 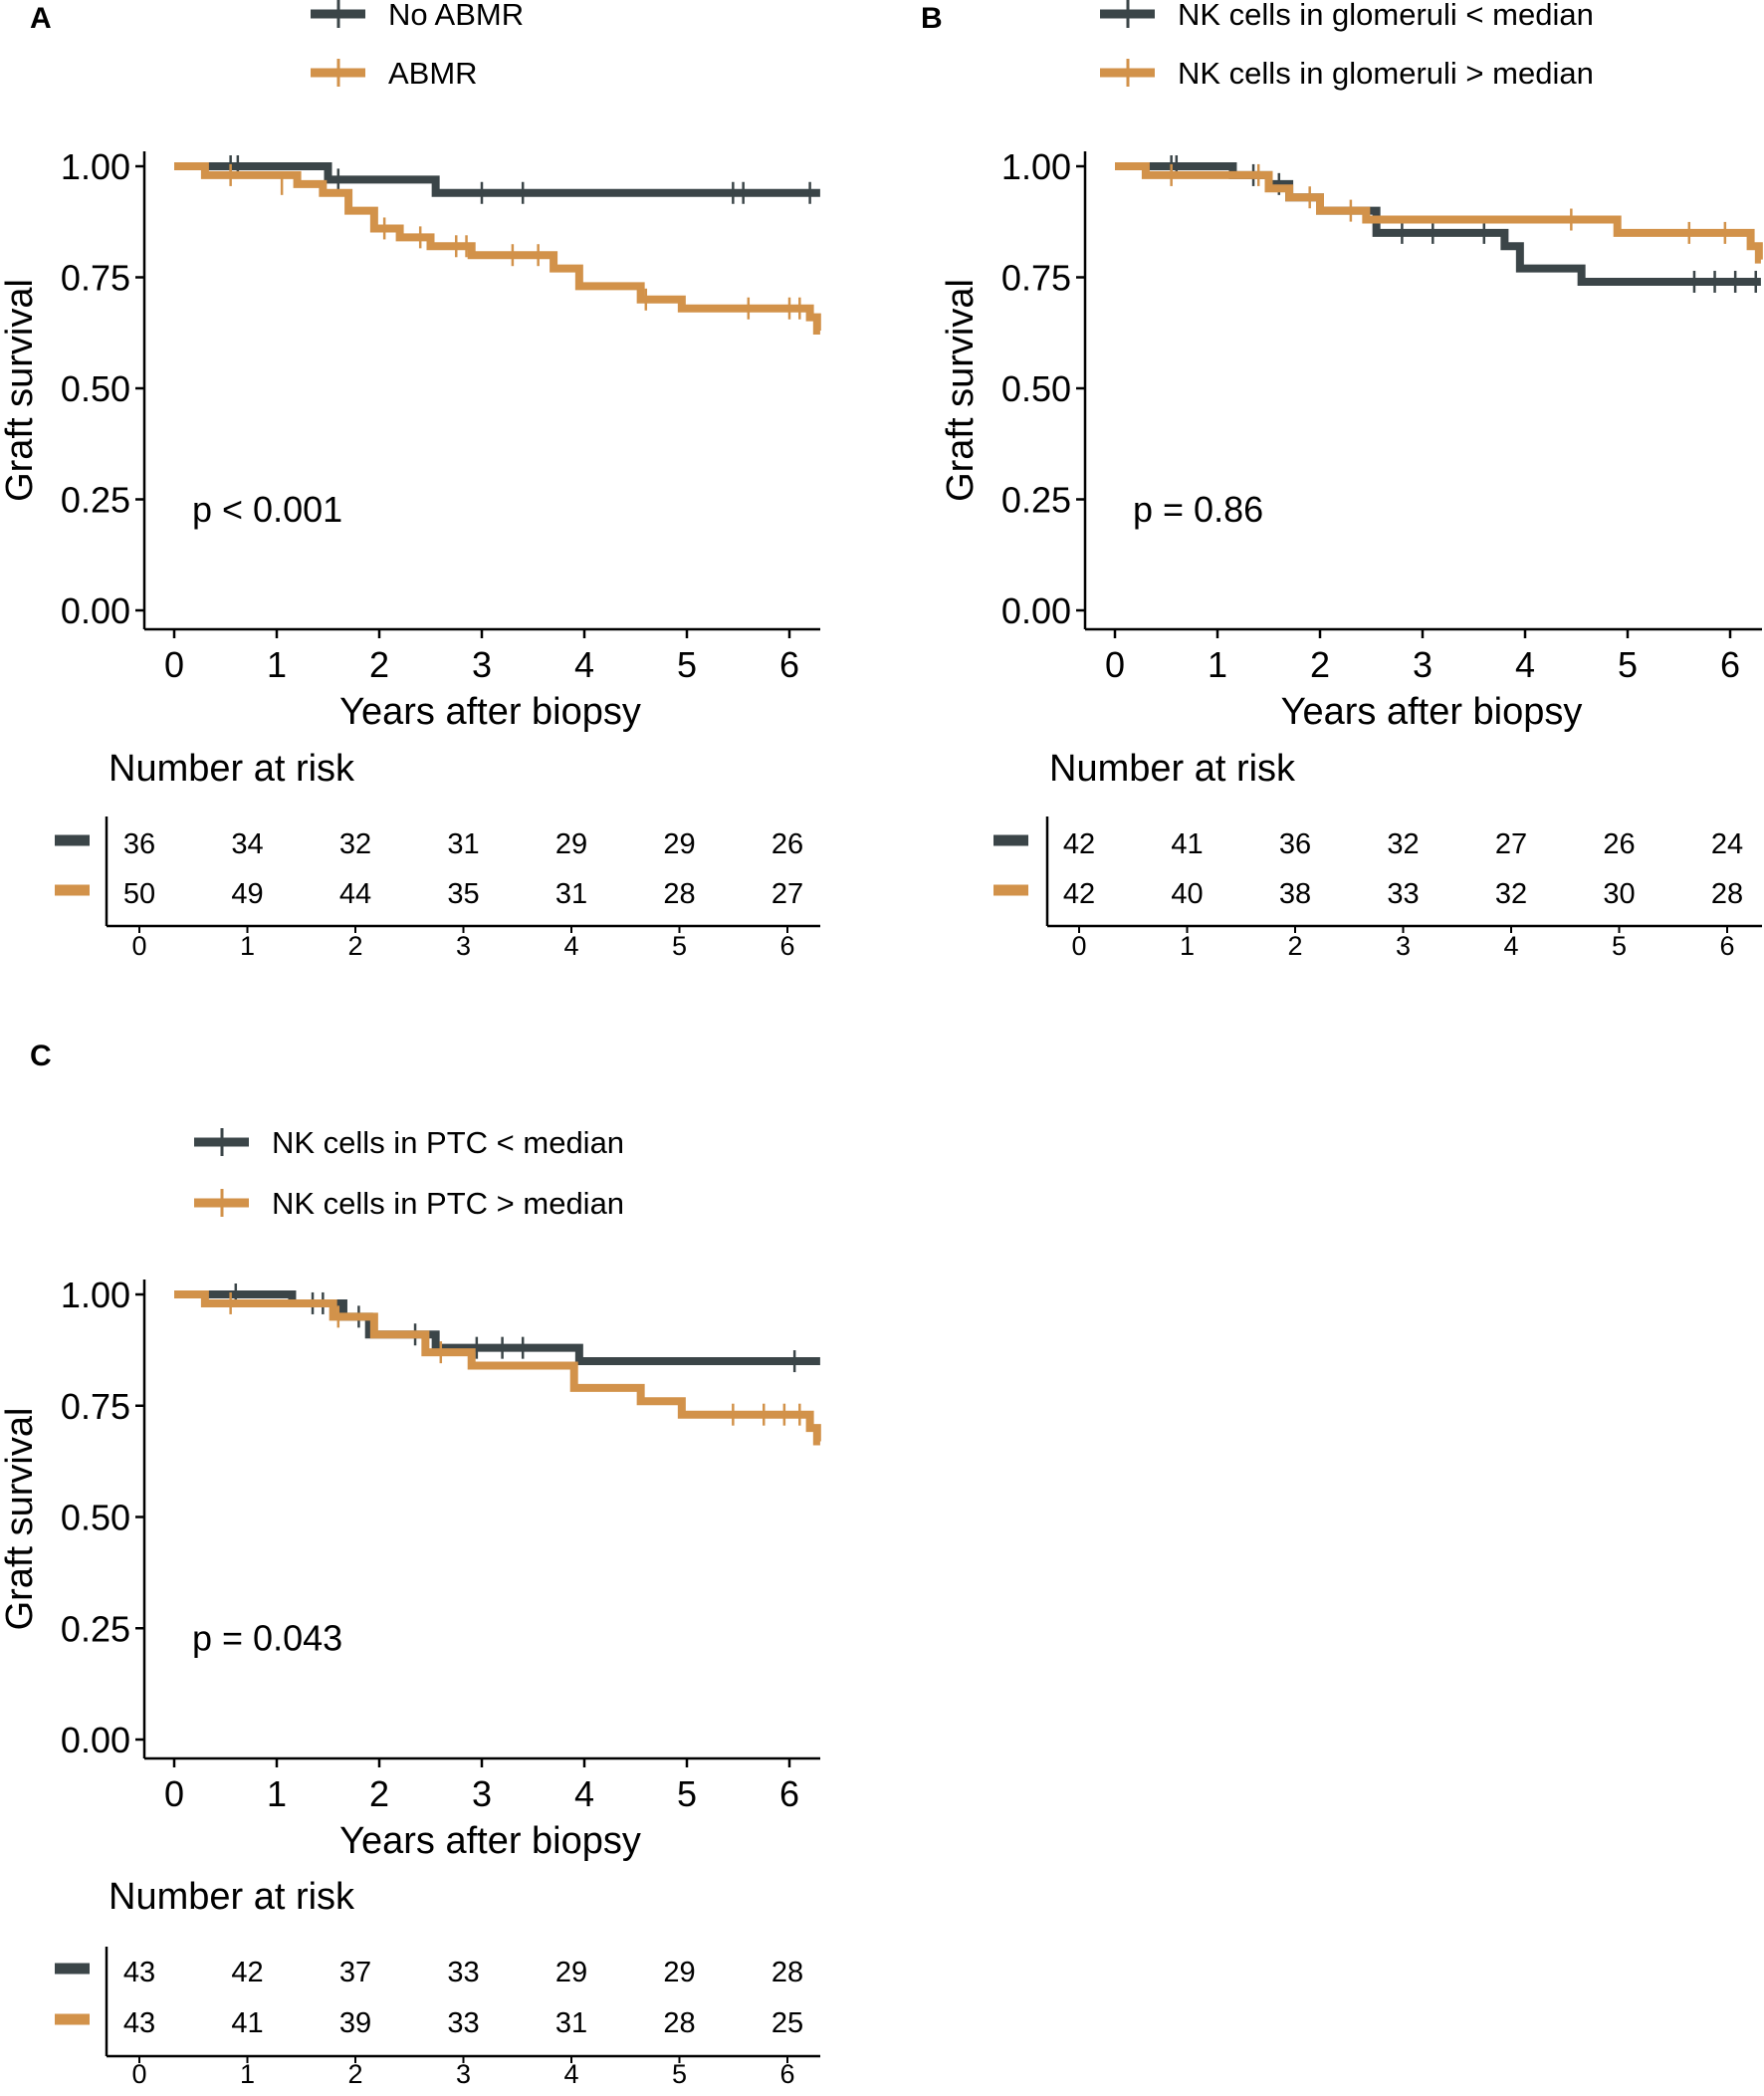 I want to click on risk-value: 25, so click(x=788, y=2023).